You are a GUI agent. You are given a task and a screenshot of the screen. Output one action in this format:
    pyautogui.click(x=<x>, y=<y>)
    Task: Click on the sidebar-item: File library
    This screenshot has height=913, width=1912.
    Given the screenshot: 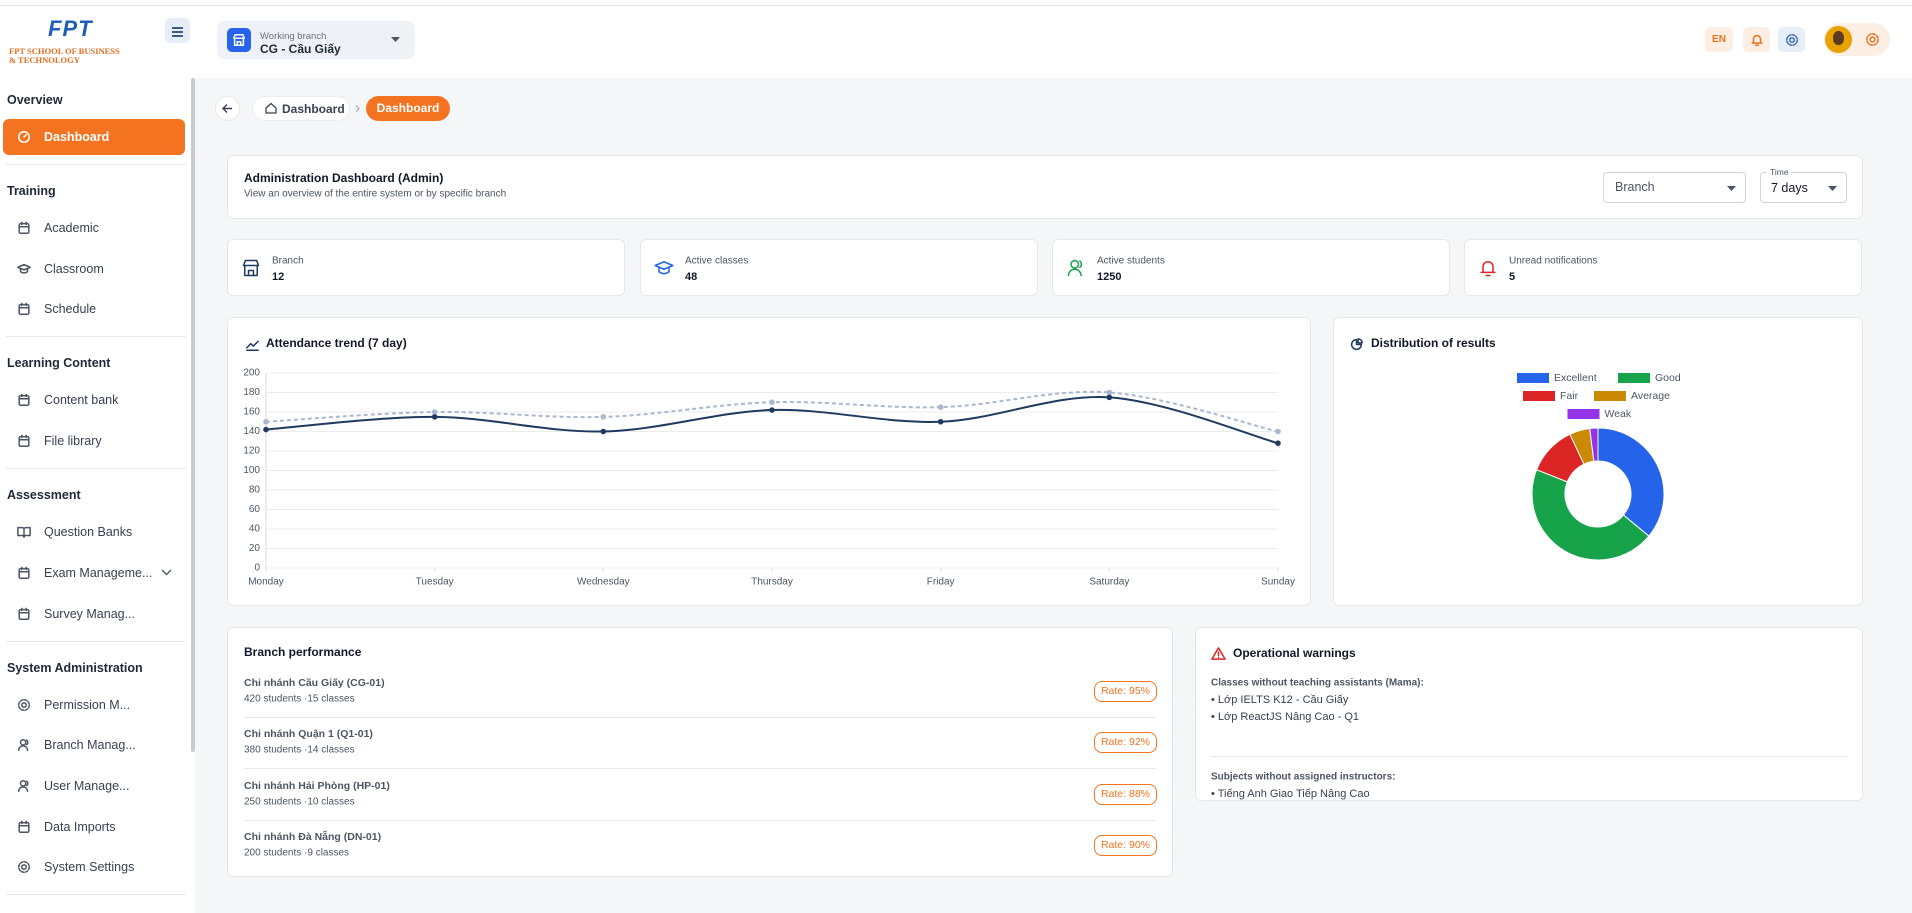 What is the action you would take?
    pyautogui.click(x=73, y=441)
    